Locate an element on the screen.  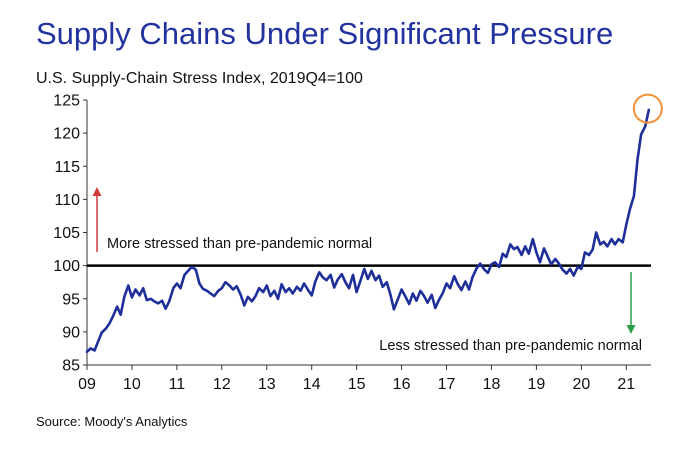
x-tick-label: 20 is located at coordinates (581, 384).